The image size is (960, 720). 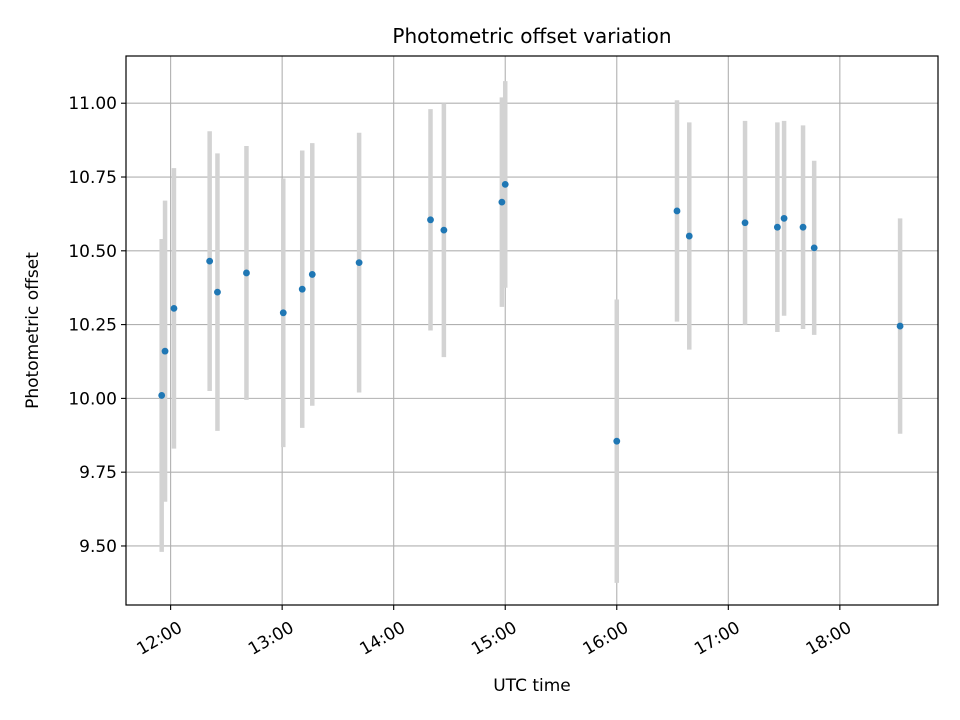 What do you see at coordinates (717, 639) in the screenshot?
I see `x-tick-label: 17:00` at bounding box center [717, 639].